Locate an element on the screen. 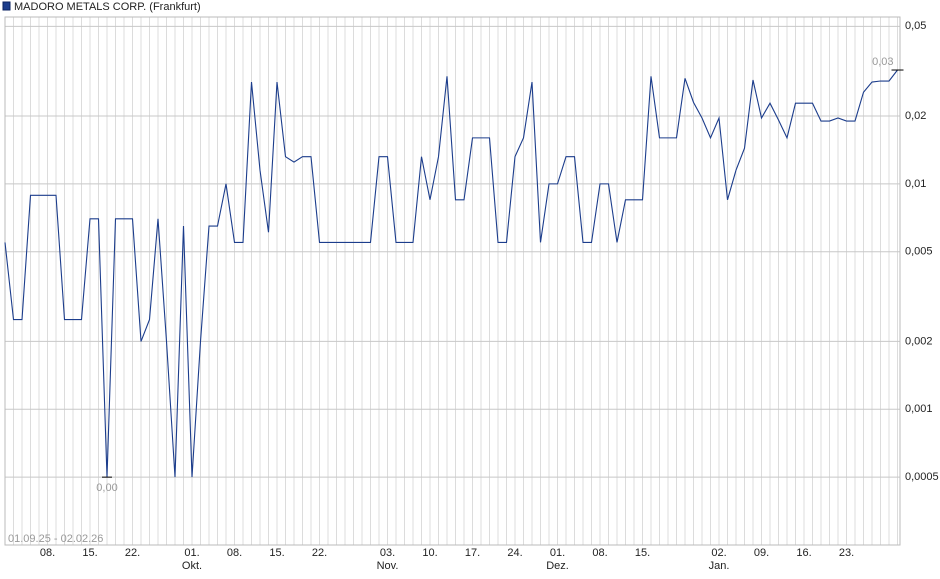  x-tick-label: 24. is located at coordinates (514, 553).